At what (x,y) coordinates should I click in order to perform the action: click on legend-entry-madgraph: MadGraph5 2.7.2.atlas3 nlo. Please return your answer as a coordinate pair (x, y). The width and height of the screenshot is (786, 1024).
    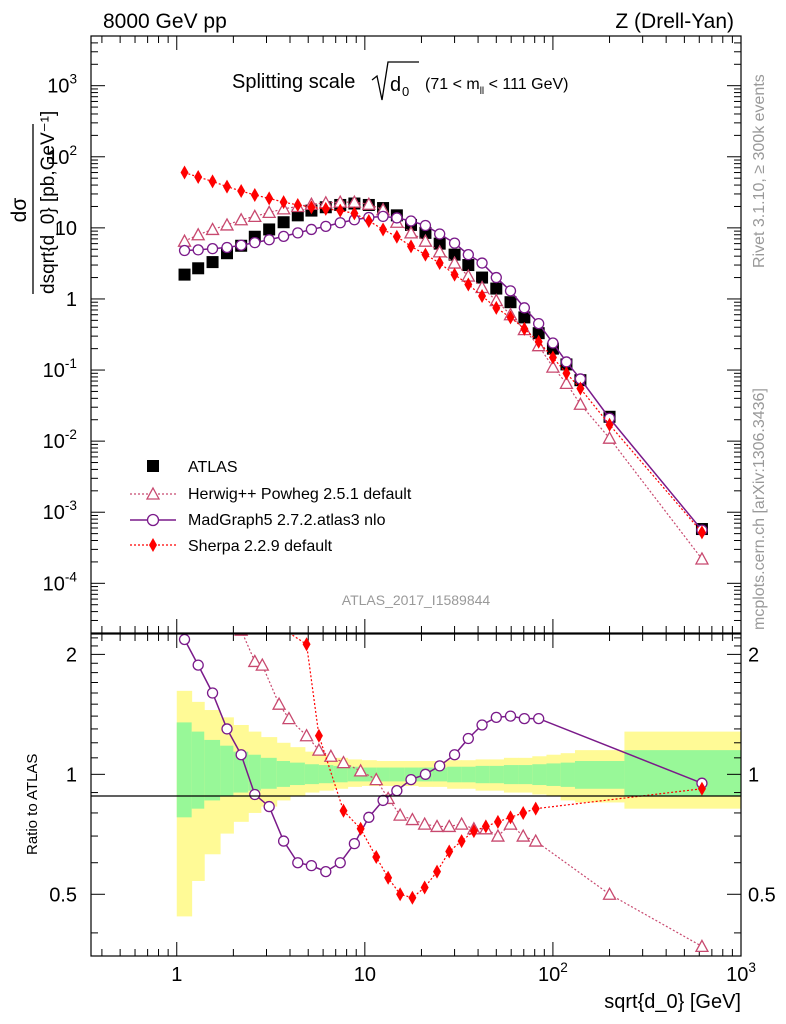
    Looking at the image, I should click on (258, 520).